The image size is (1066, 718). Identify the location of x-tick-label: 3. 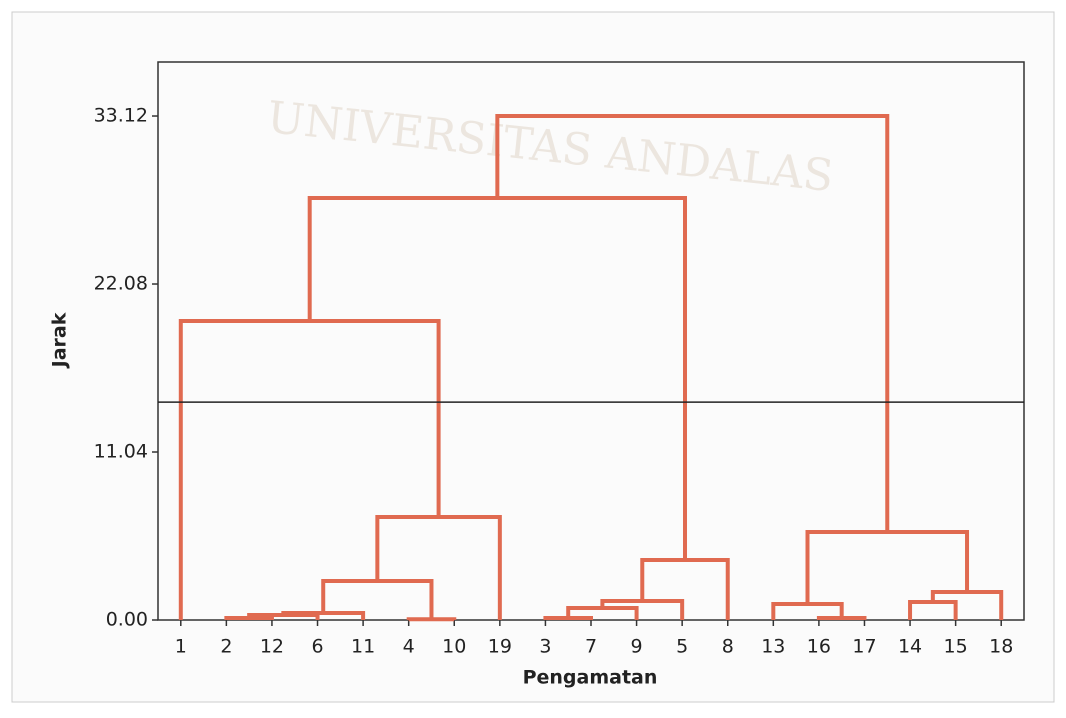
(545, 647).